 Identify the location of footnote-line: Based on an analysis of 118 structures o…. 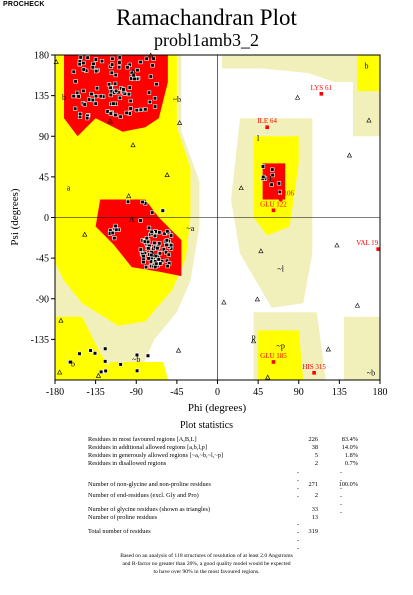
(206, 556).